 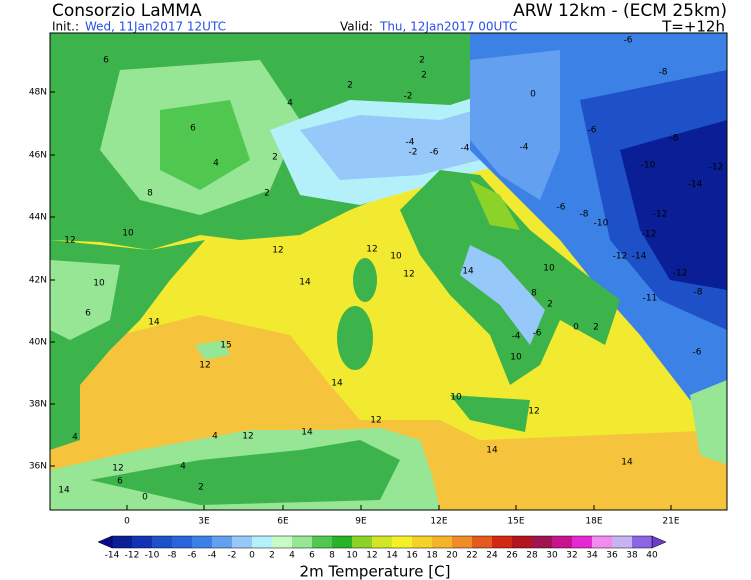 What do you see at coordinates (448, 27) in the screenshot?
I see `valid-value: Thu, 12Jan2017 00UTC` at bounding box center [448, 27].